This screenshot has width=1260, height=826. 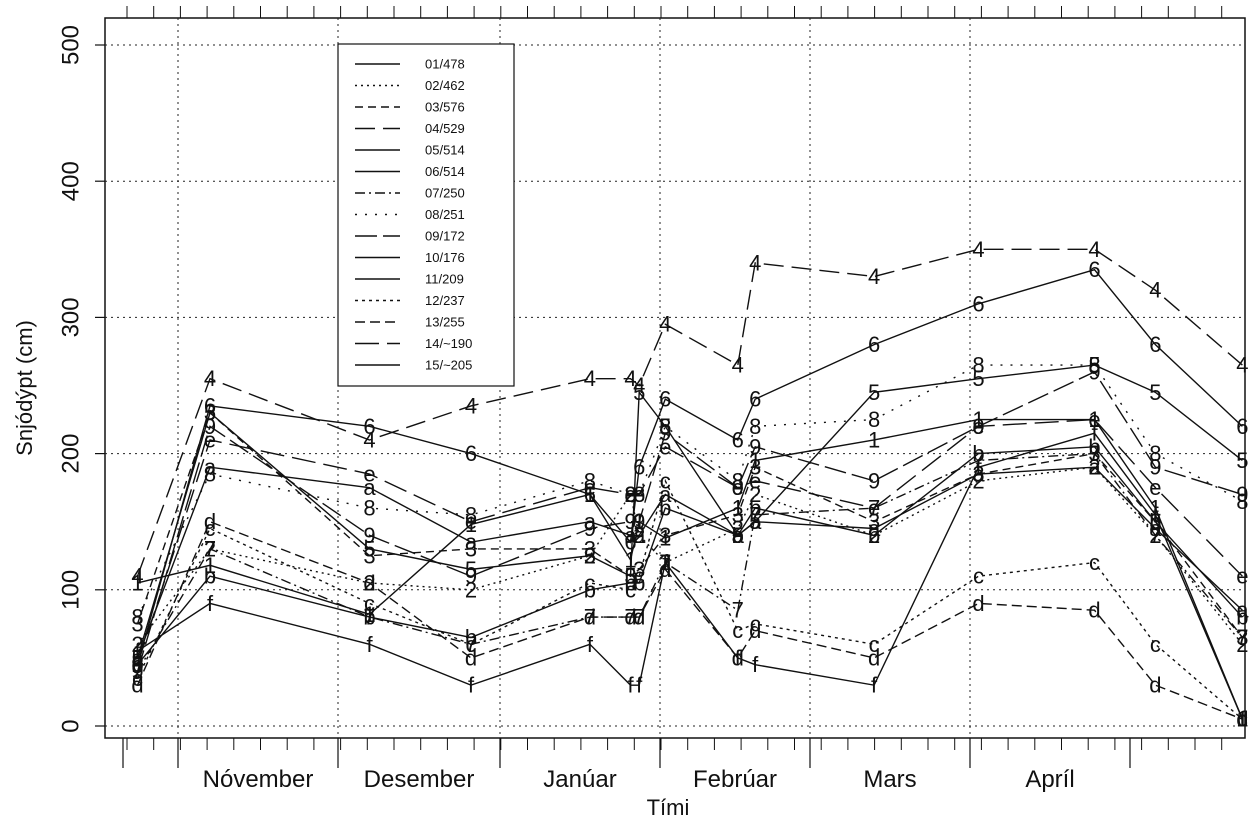 What do you see at coordinates (258, 779) in the screenshot?
I see `x-month-label: Nóvember` at bounding box center [258, 779].